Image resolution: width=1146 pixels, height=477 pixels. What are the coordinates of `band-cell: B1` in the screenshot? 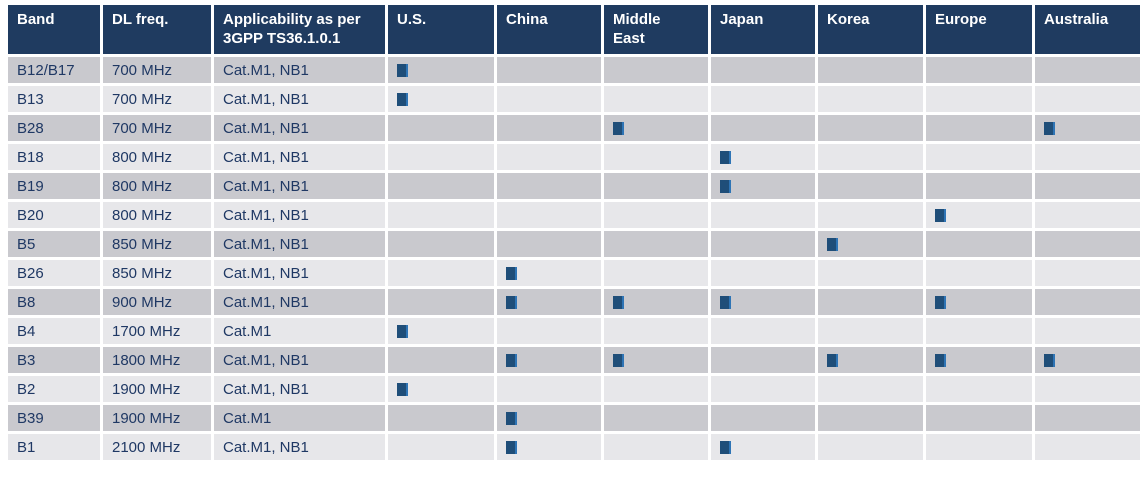 It's located at (54, 447).